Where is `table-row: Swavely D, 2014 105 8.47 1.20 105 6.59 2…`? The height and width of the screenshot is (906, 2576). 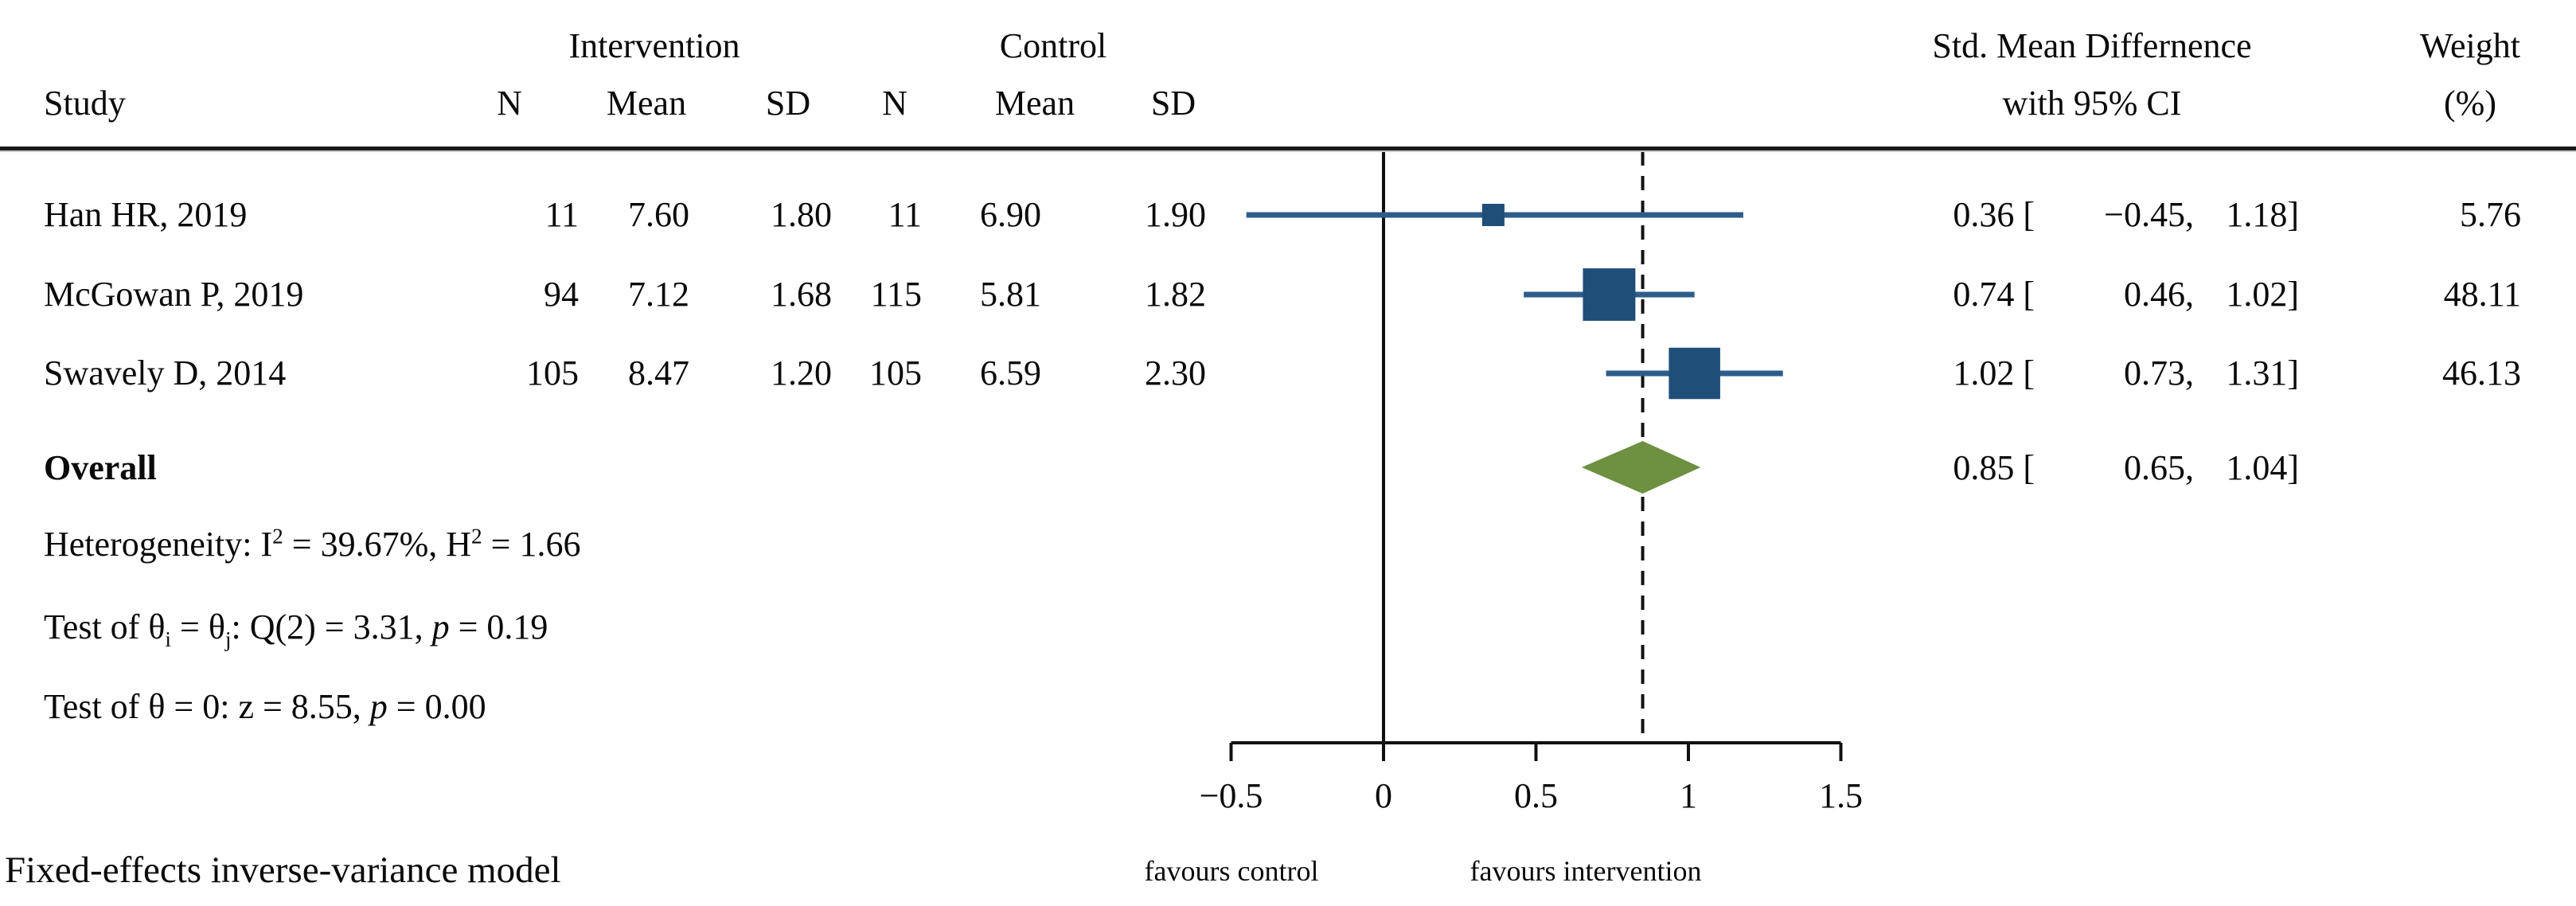
table-row: Swavely D, 2014 105 8.47 1.20 105 6.59 2… is located at coordinates (1288, 373).